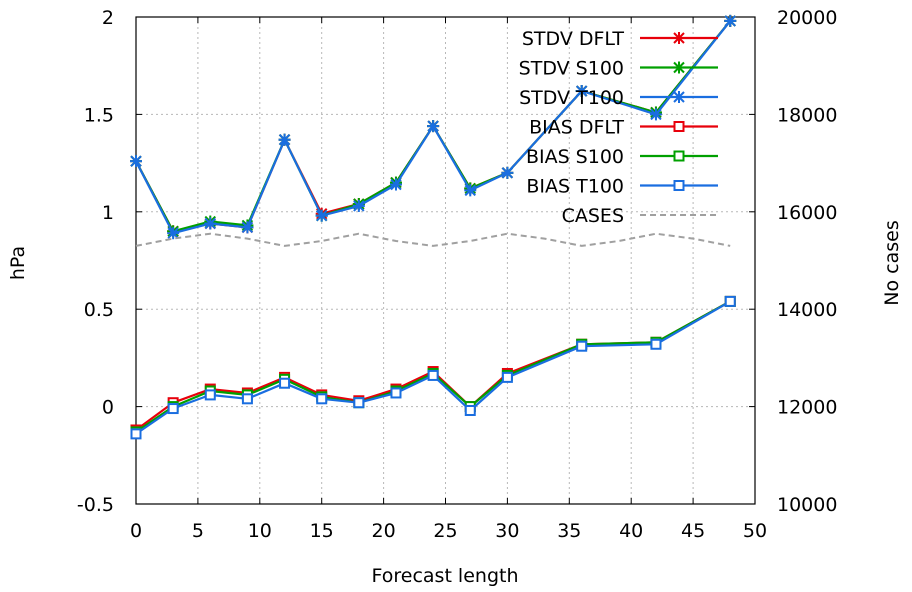  I want to click on legend-label: STDV S100, so click(571, 69).